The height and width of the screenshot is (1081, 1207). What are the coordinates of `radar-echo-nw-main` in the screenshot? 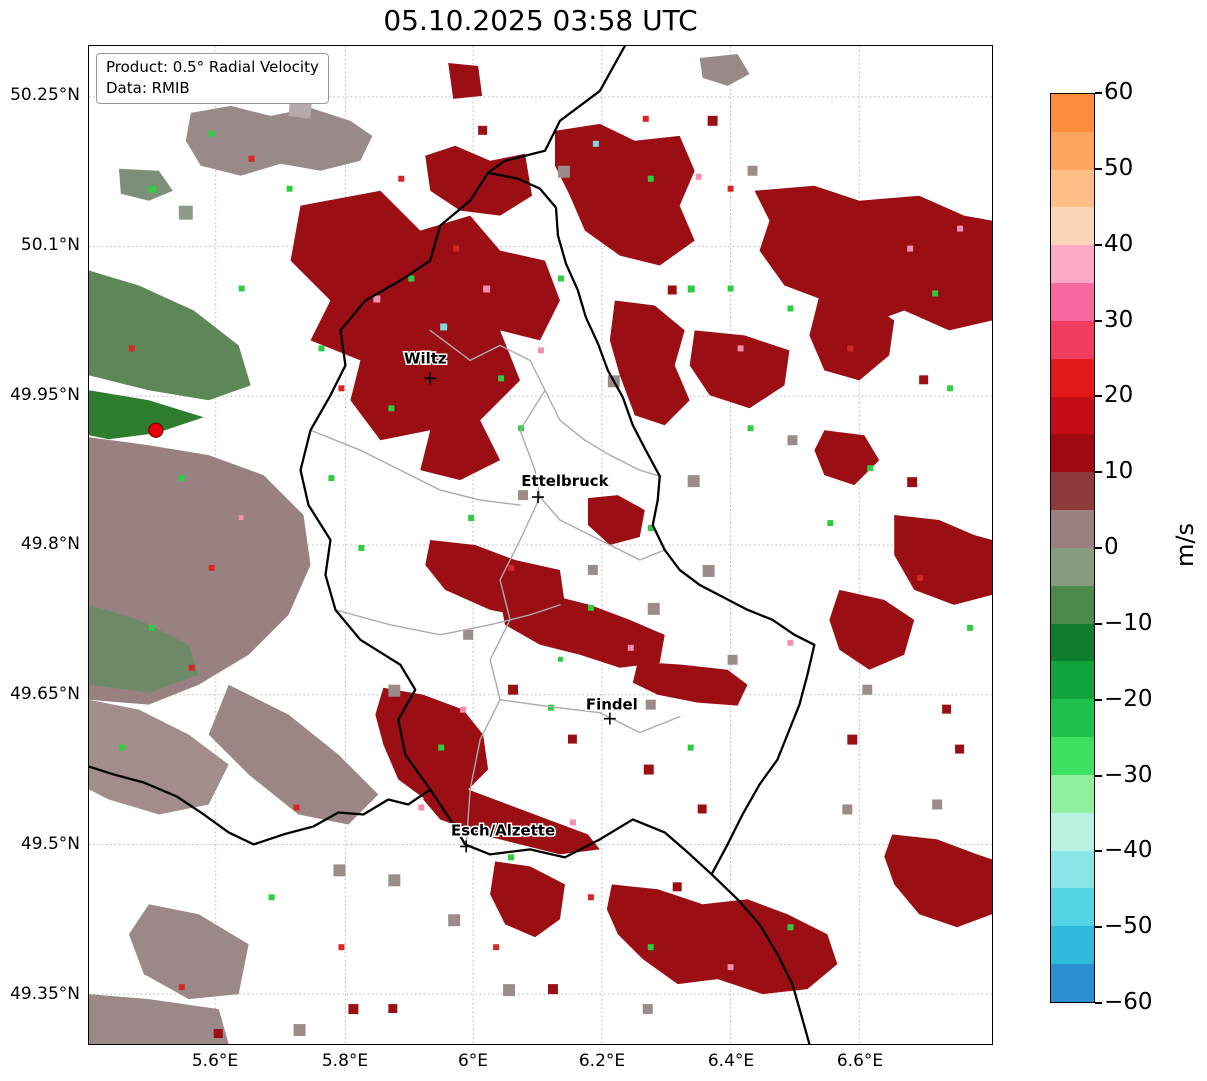 It's located at (425, 335).